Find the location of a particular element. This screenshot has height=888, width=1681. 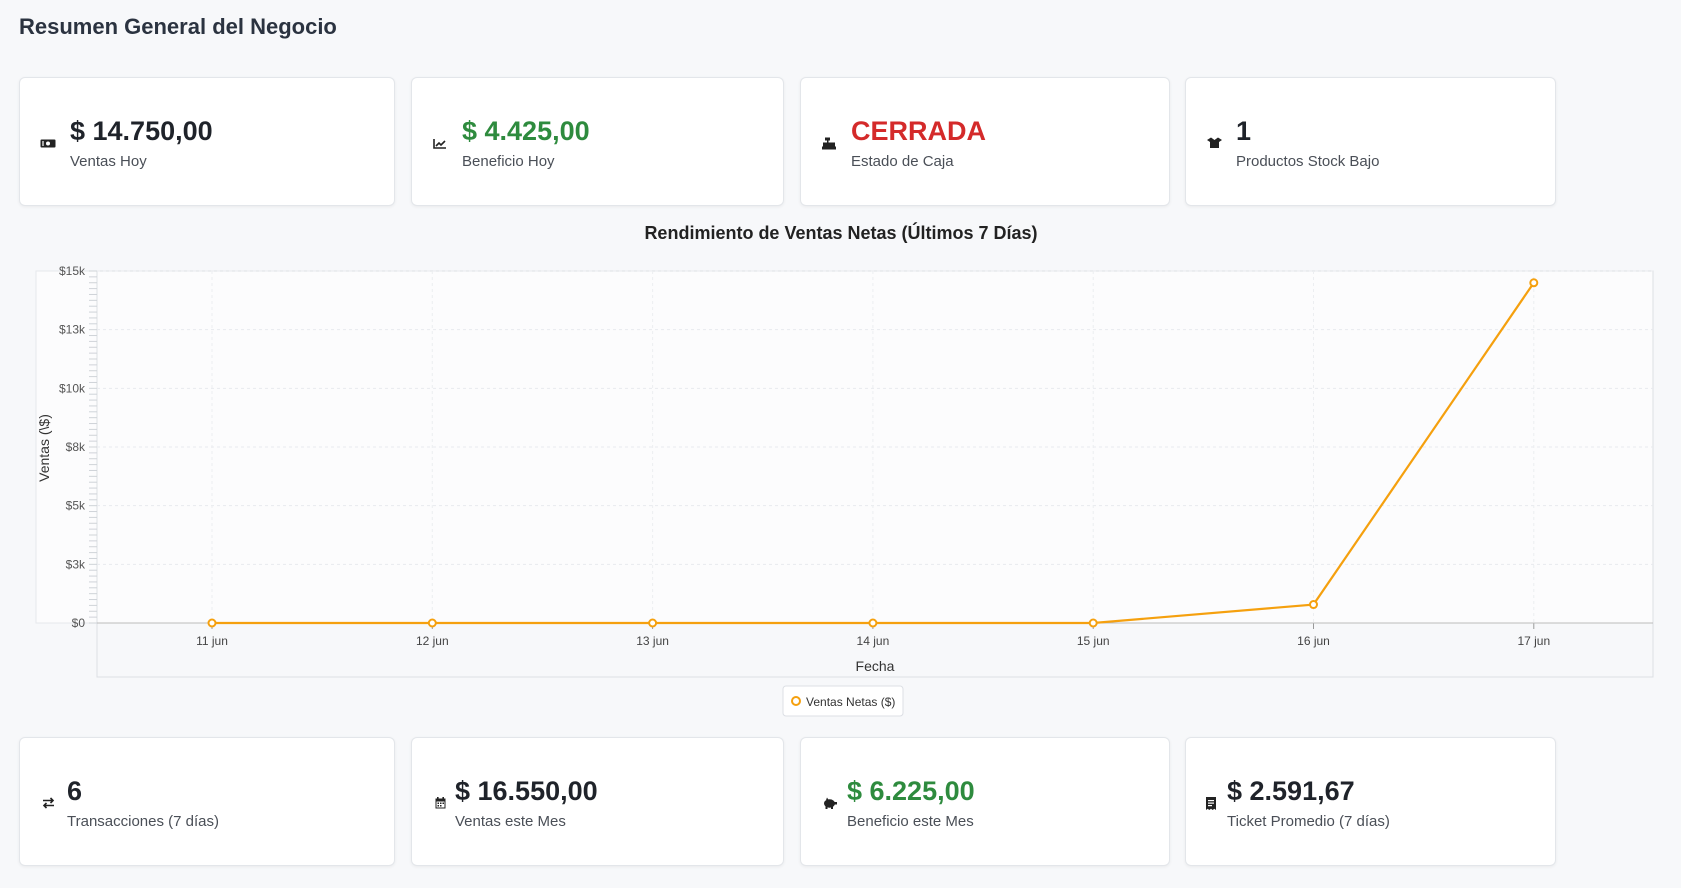

card-estado-caja: CERRADA Estado de Caja is located at coordinates (985, 141).